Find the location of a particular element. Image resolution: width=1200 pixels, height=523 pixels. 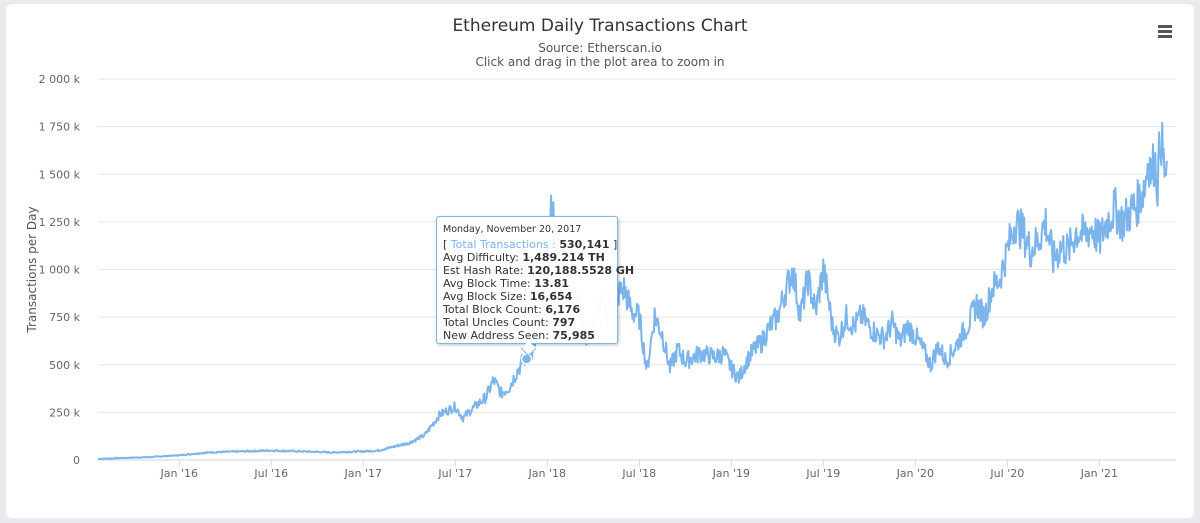

x-tick-label: Jan '16 is located at coordinates (179, 473).